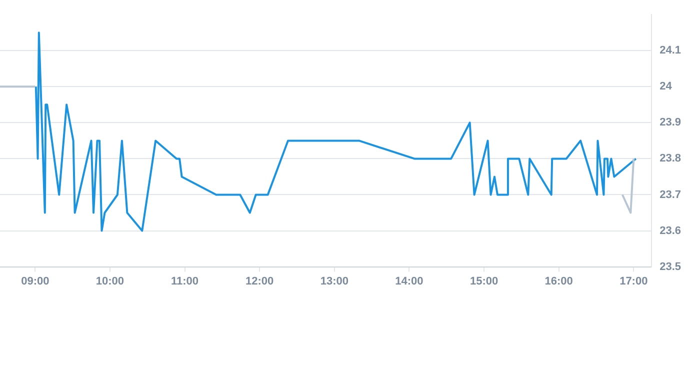 This screenshot has height=365, width=693. What do you see at coordinates (634, 281) in the screenshot?
I see `x-tick-label: 17:00` at bounding box center [634, 281].